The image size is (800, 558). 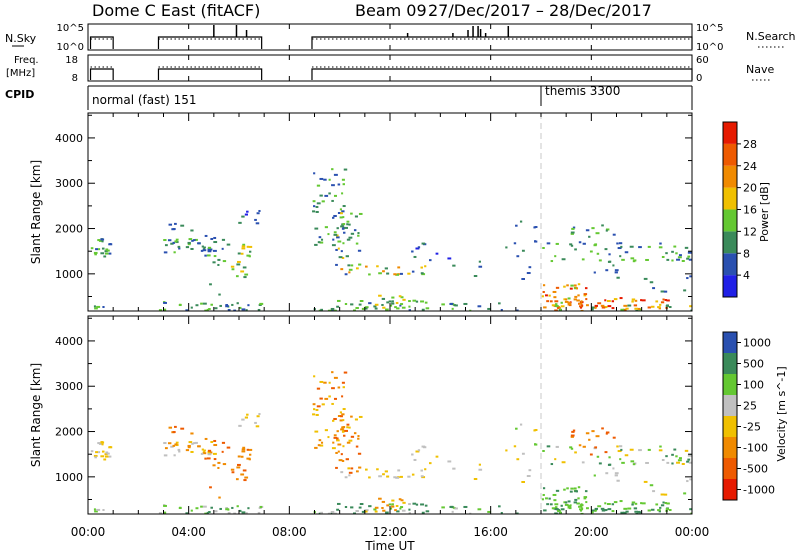 I want to click on freq-segment, so click(x=502, y=74).